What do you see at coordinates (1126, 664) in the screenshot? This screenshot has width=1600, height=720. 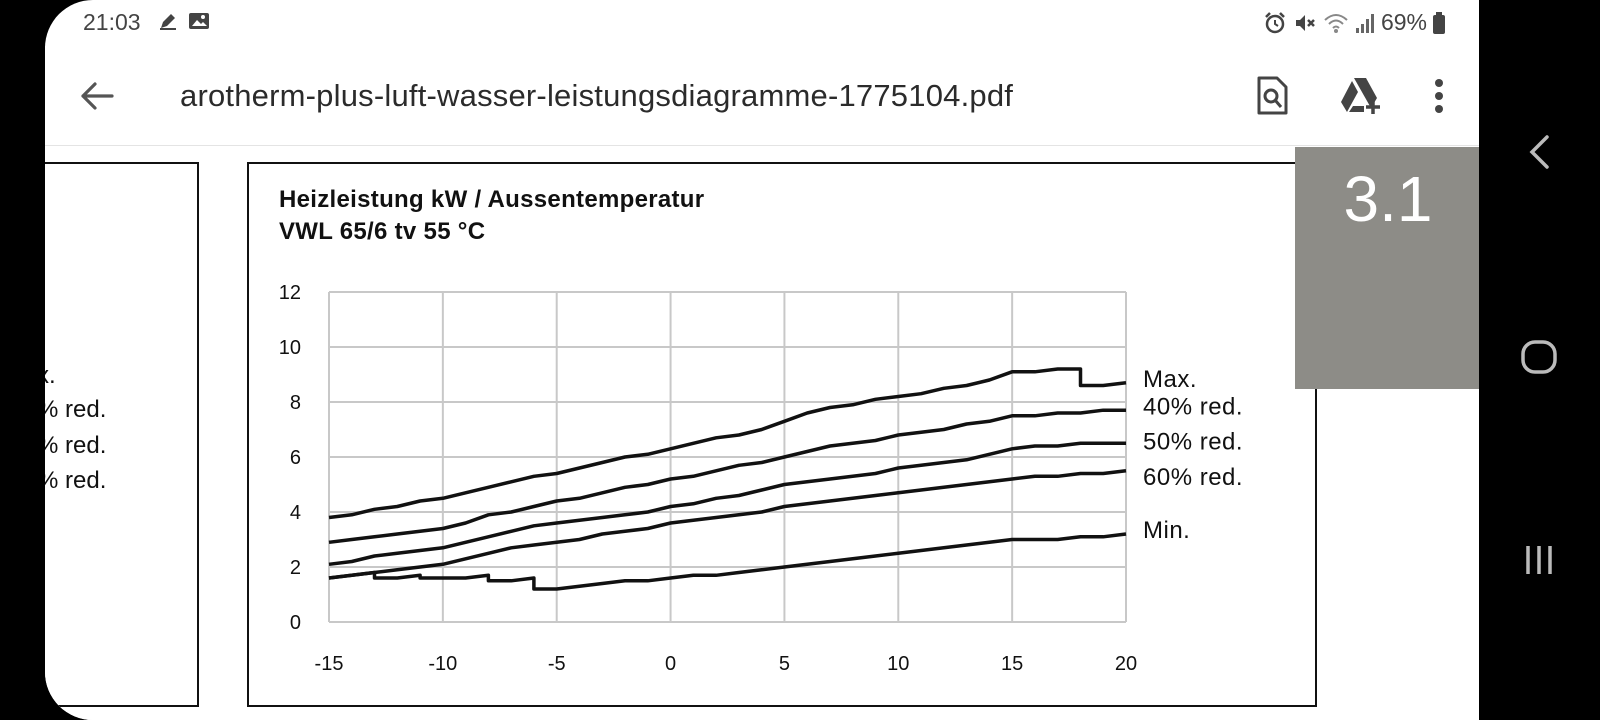 I see `x-tick-label: 20` at bounding box center [1126, 664].